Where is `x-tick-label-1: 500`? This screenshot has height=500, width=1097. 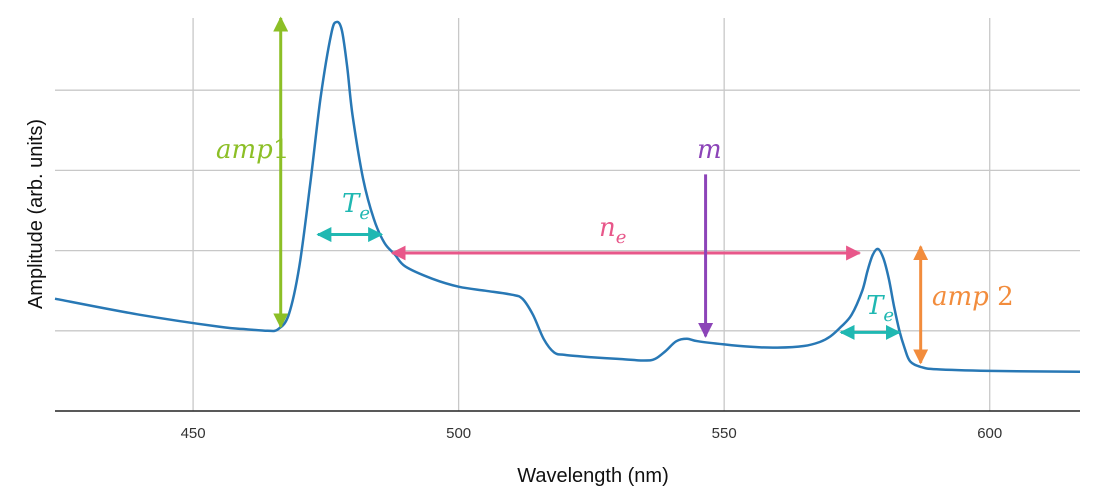 x-tick-label-1: 500 is located at coordinates (458, 433).